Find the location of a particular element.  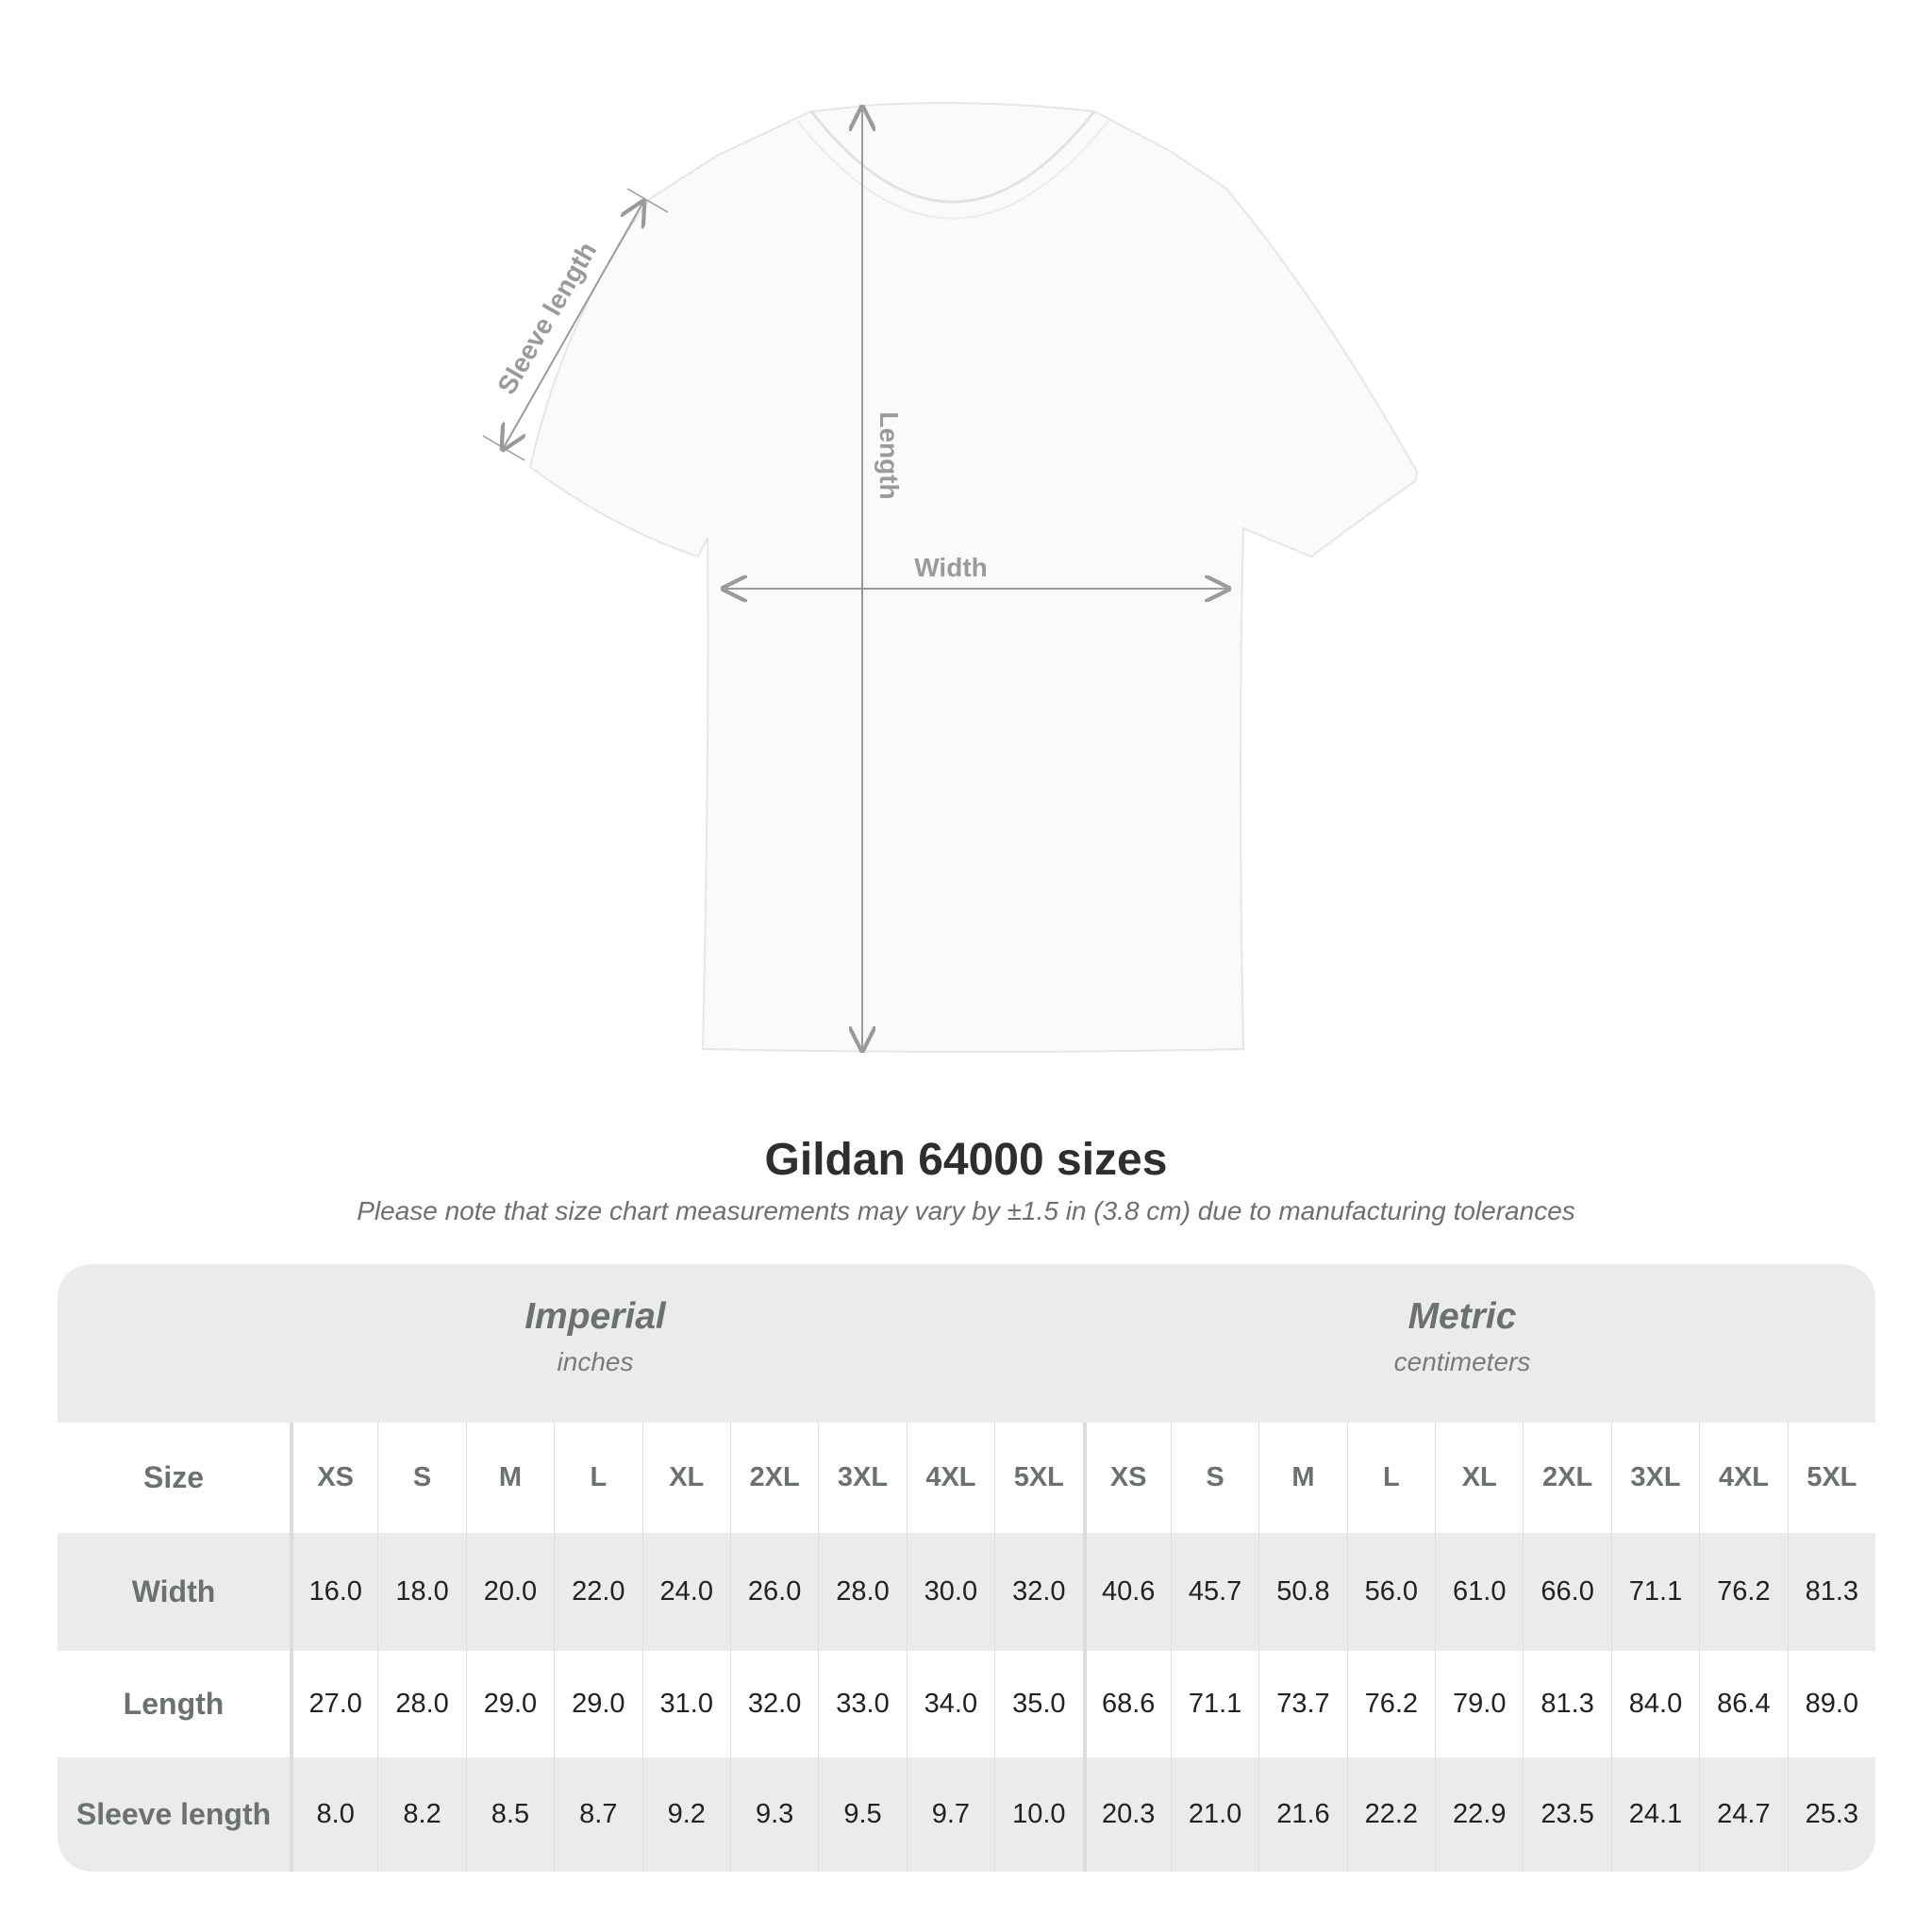

metric-value-cell: 21.0 is located at coordinates (1214, 1814).